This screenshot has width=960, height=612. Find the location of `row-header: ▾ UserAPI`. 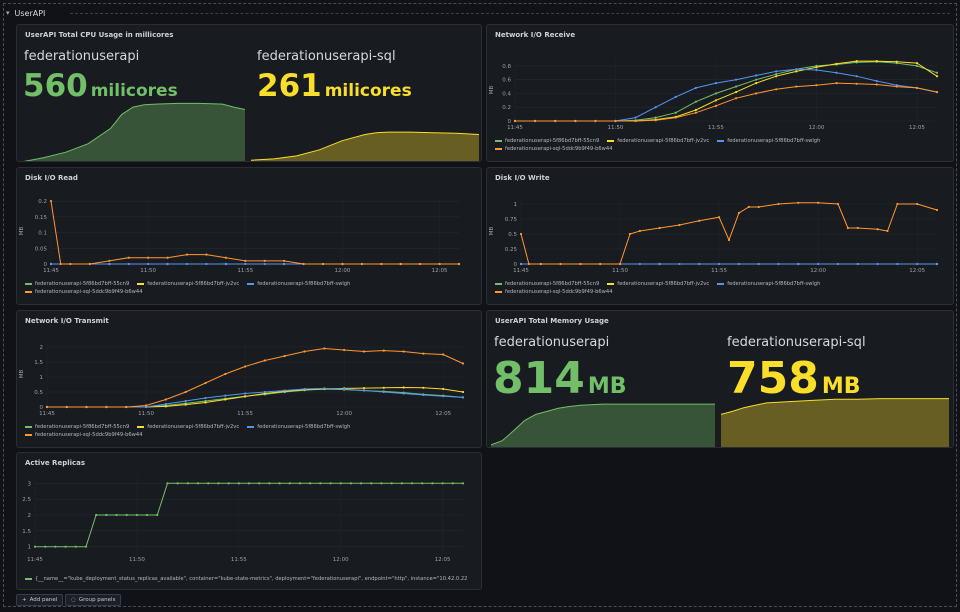

row-header: ▾ UserAPI is located at coordinates (25, 13).